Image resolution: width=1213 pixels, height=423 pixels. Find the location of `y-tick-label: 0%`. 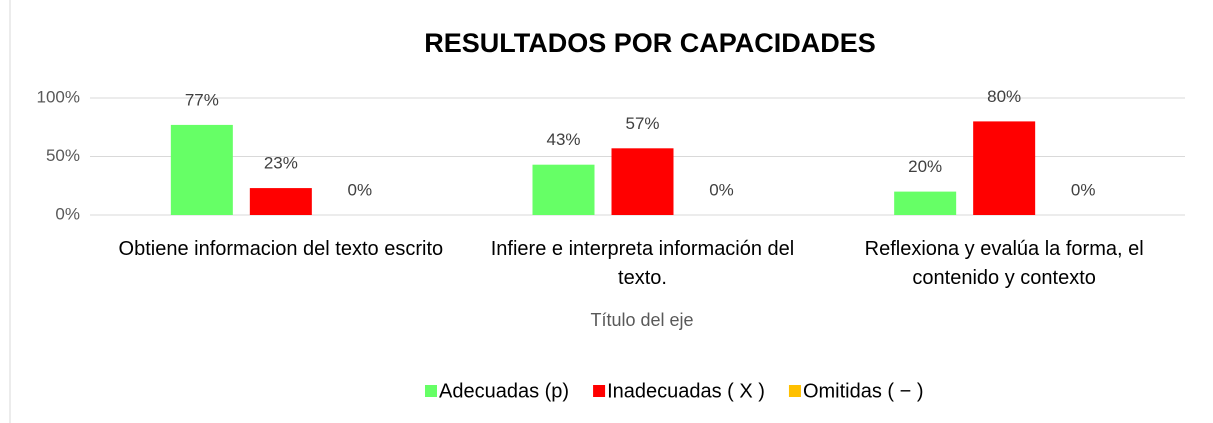

y-tick-label: 0% is located at coordinates (67, 213).